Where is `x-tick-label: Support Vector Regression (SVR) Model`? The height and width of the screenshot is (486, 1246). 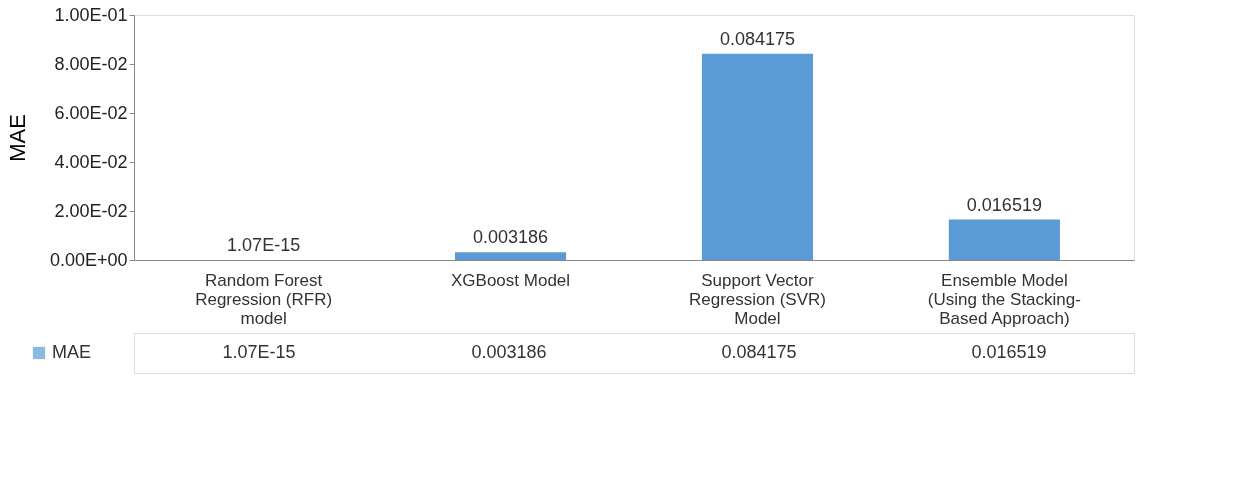
x-tick-label: Support Vector Regression (SVR) Model is located at coordinates (757, 299).